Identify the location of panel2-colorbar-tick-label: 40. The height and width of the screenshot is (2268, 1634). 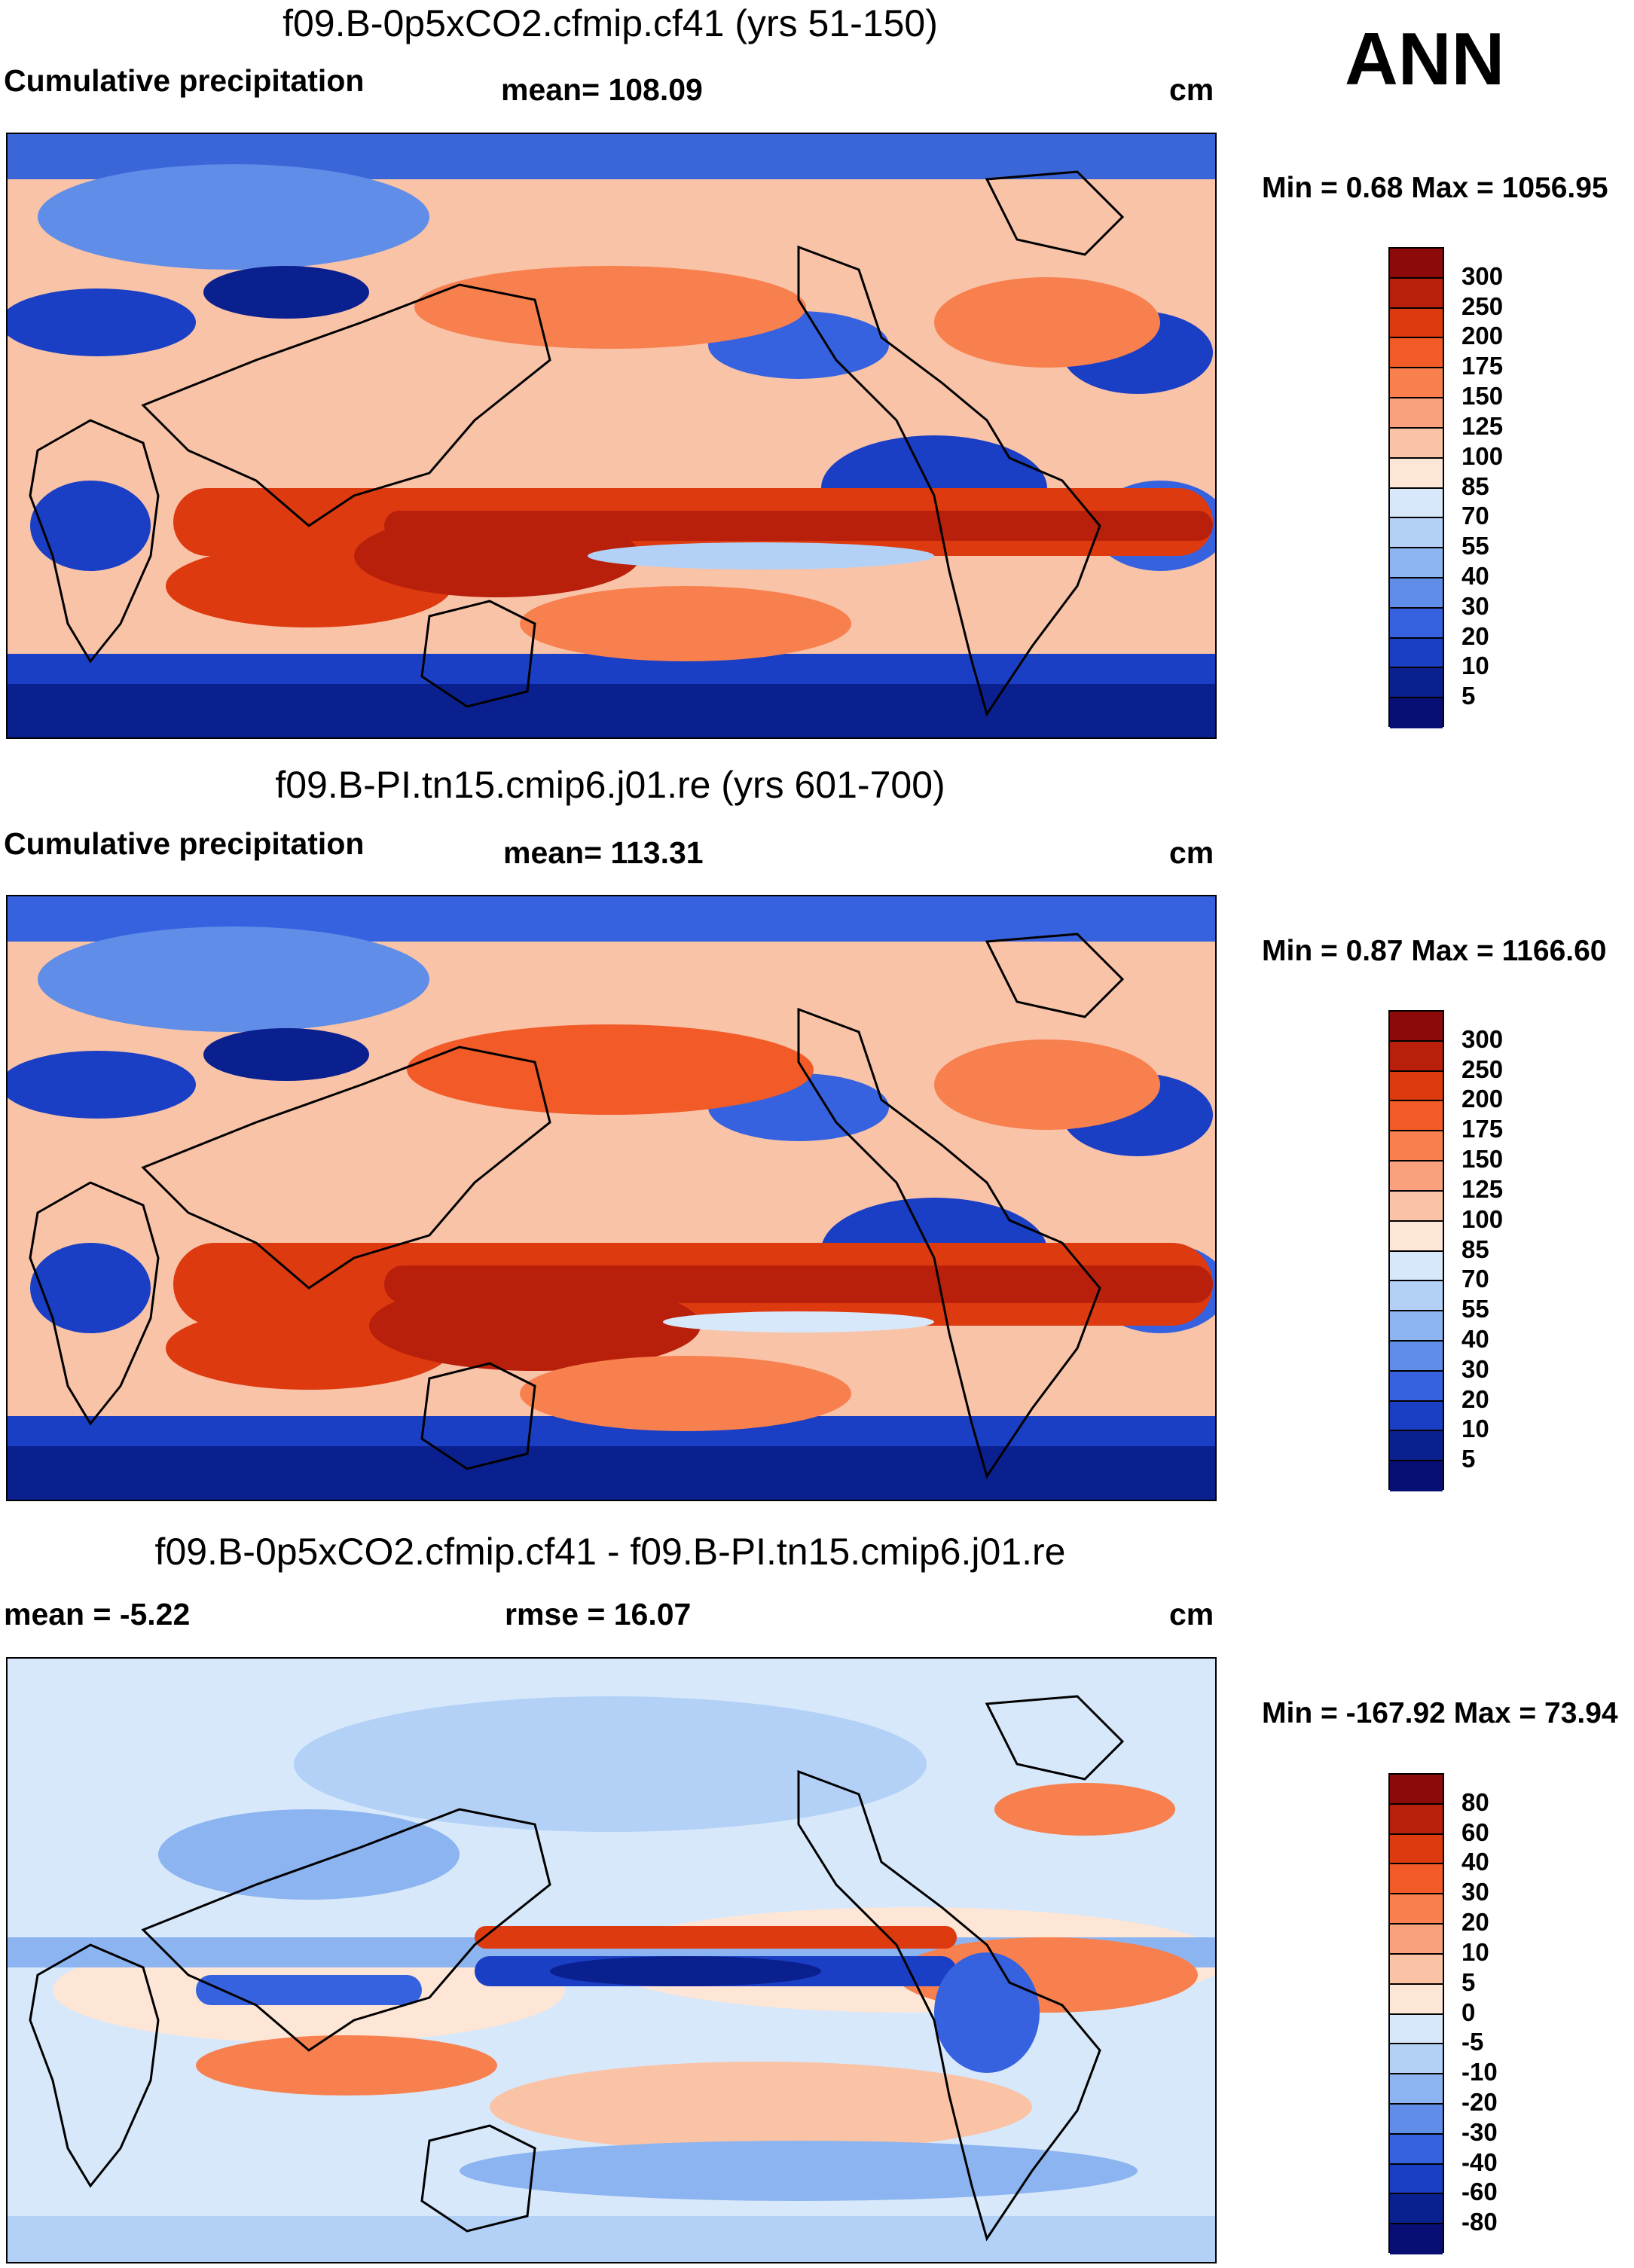
(1475, 1338).